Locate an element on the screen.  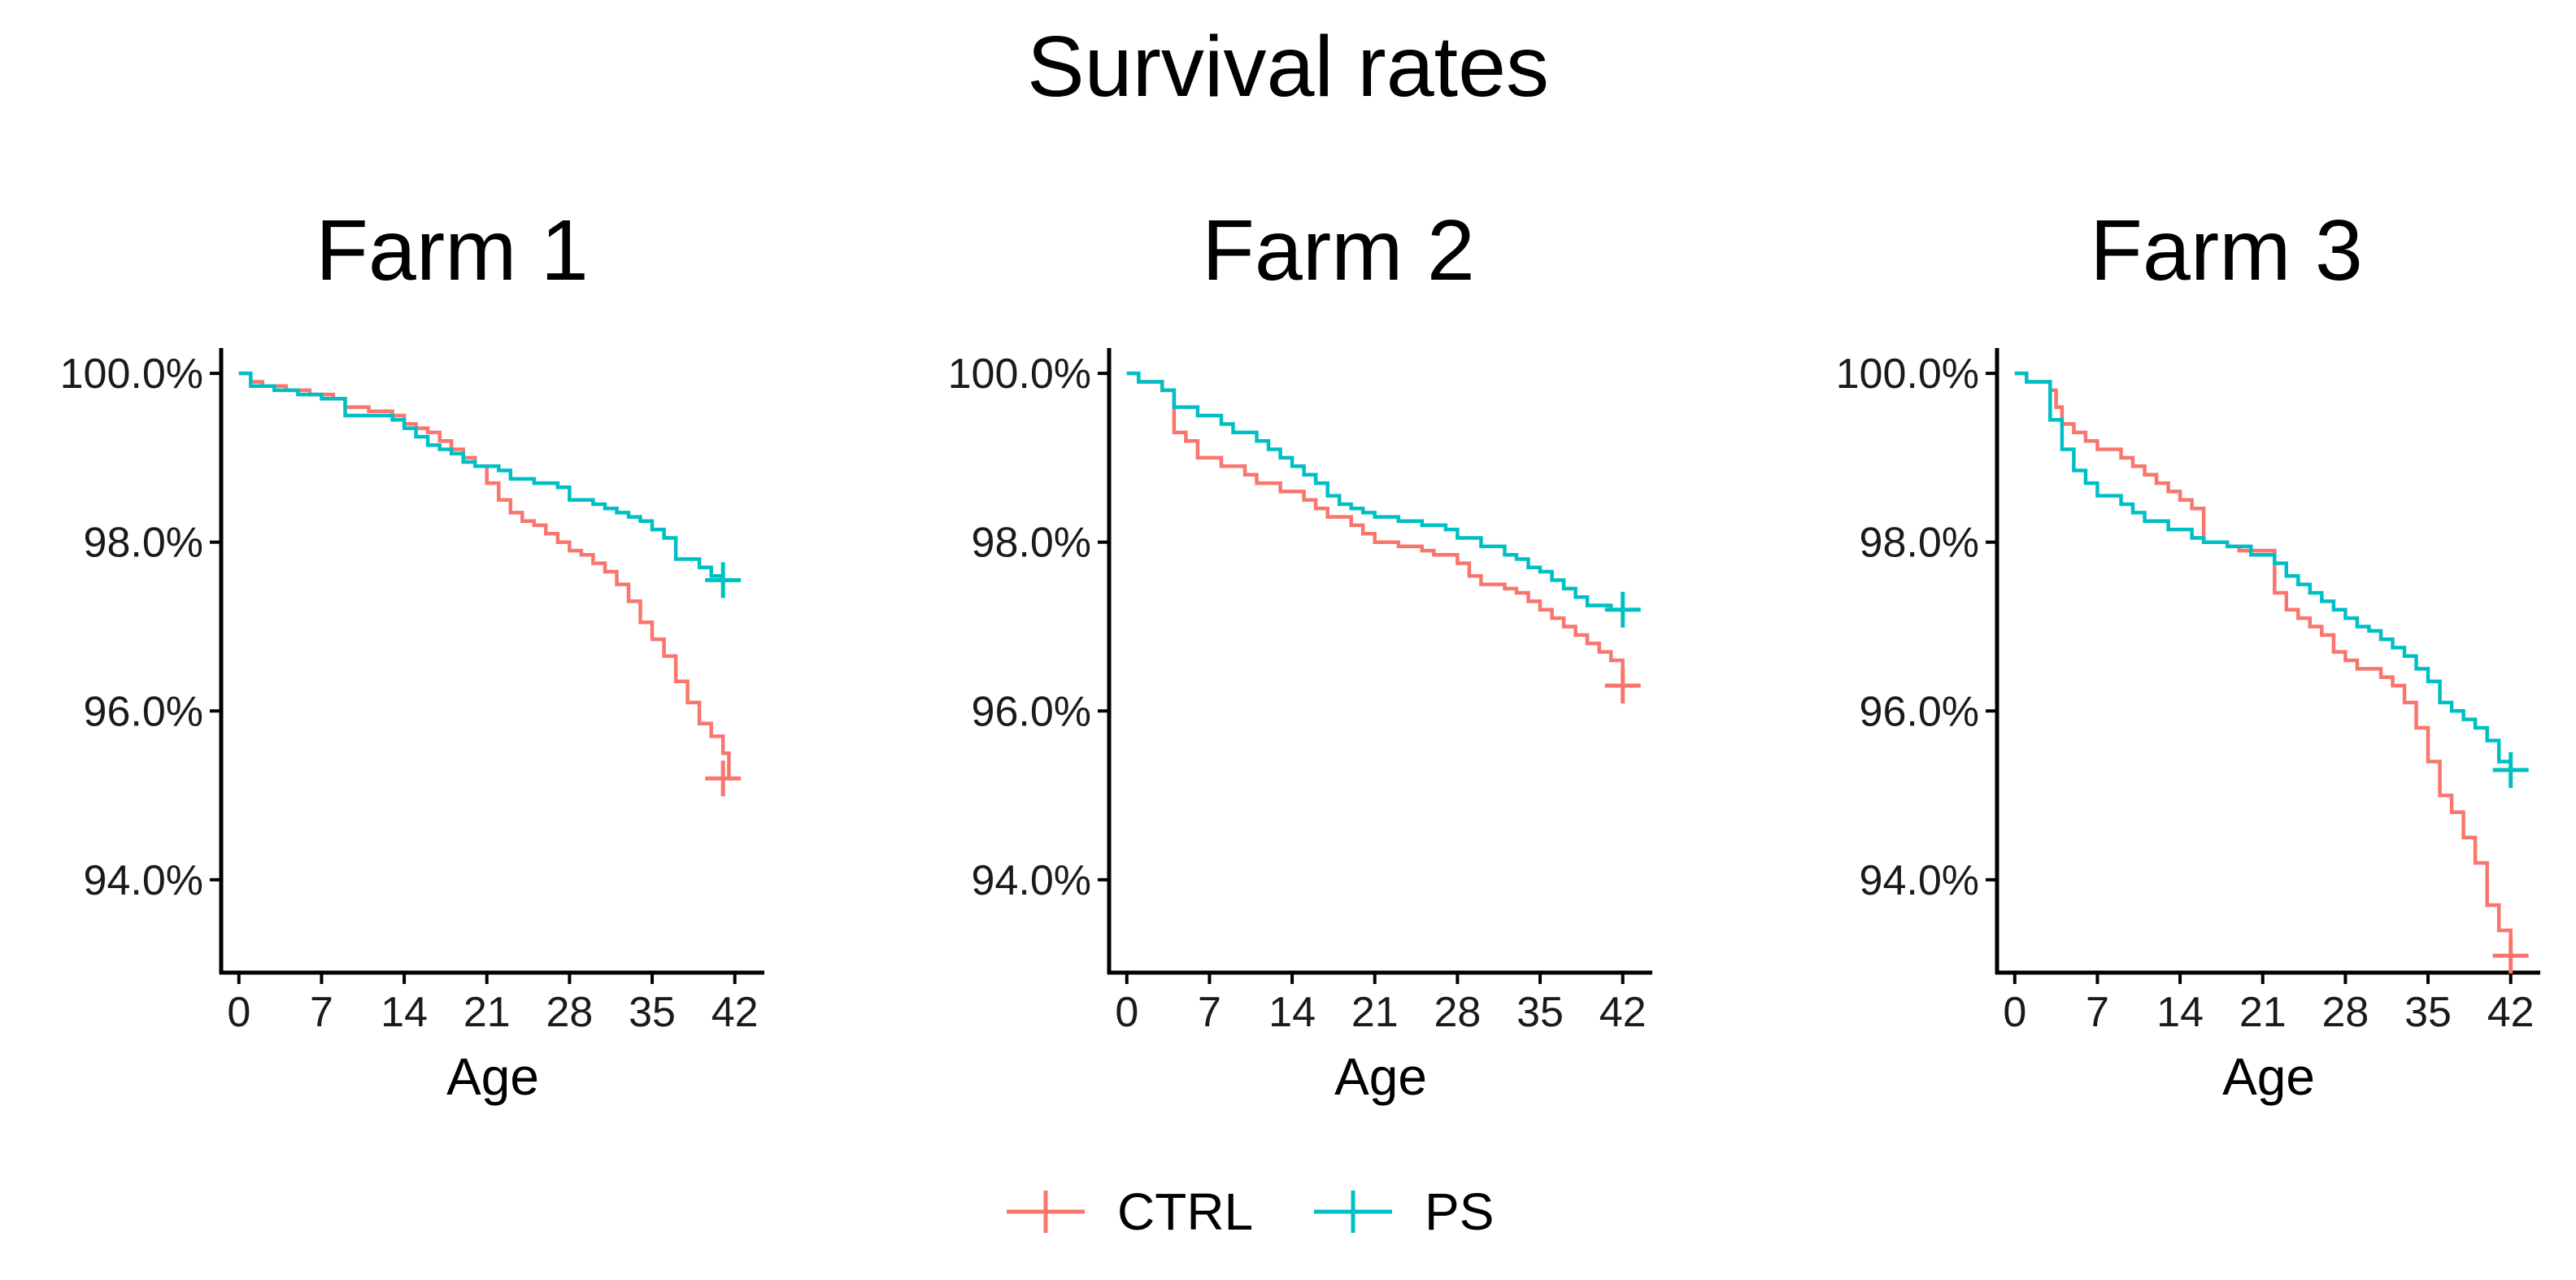
legend-label: PS is located at coordinates (1460, 1211).